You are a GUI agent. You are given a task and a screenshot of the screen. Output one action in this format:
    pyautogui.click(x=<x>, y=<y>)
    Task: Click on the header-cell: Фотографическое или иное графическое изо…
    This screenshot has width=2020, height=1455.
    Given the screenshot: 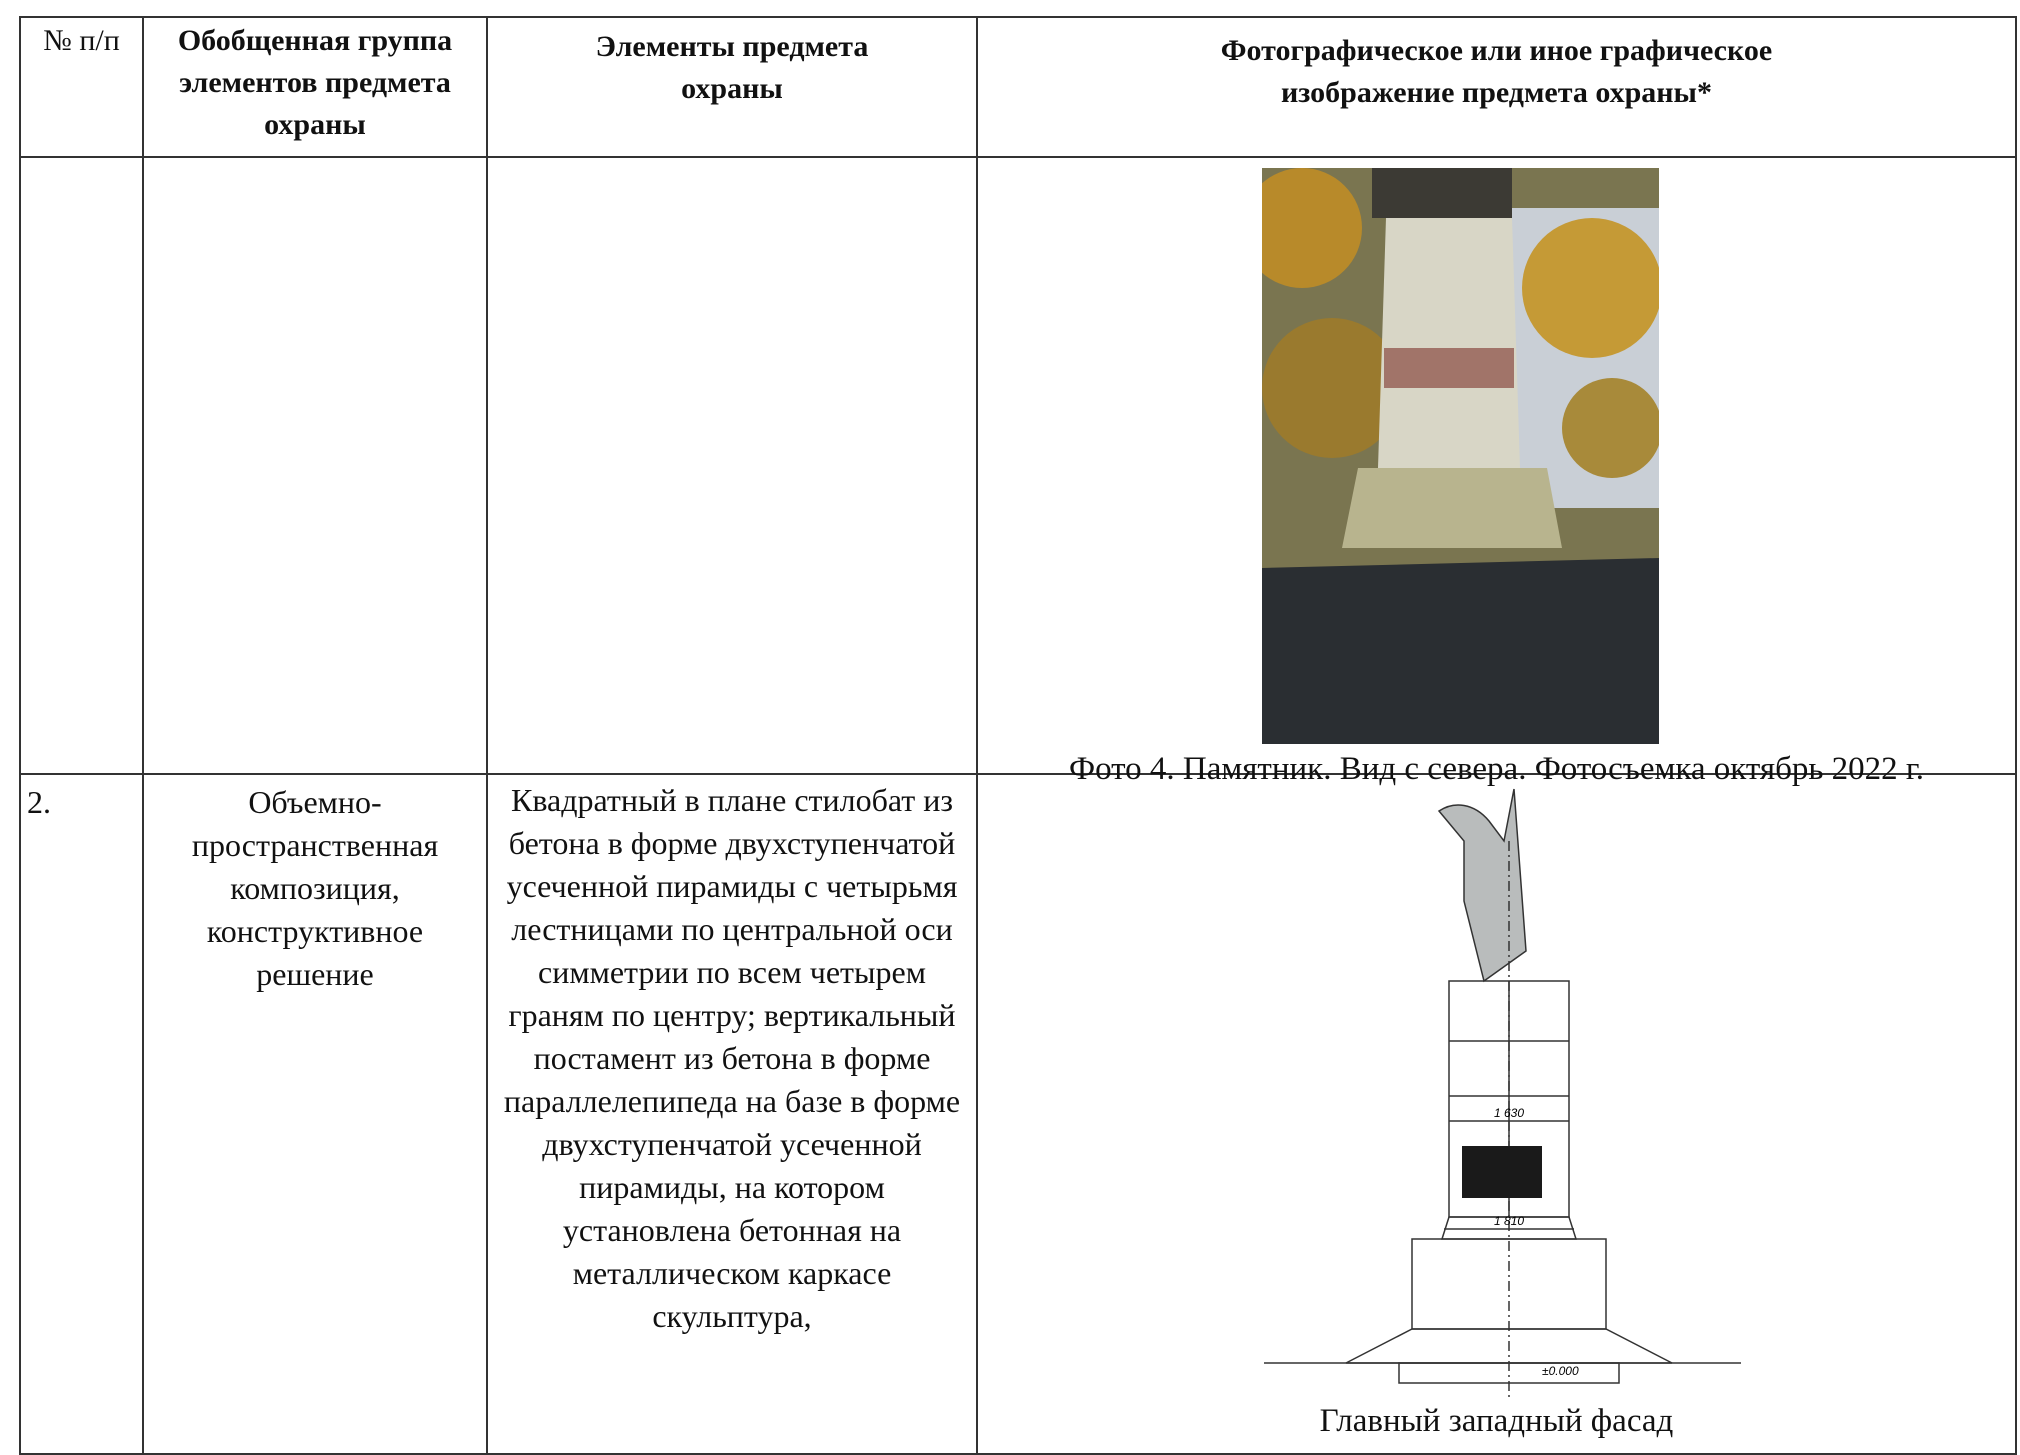 What is the action you would take?
    pyautogui.click(x=1496, y=87)
    